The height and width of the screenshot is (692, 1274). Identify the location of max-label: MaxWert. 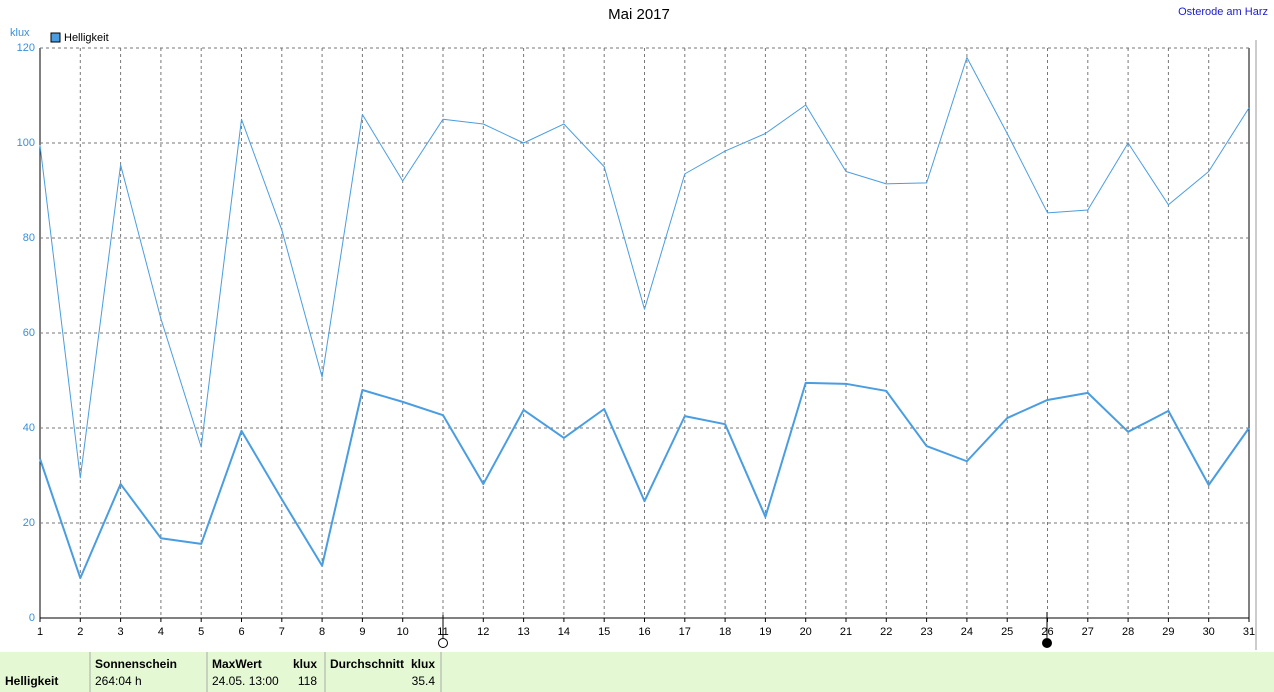
(237, 664).